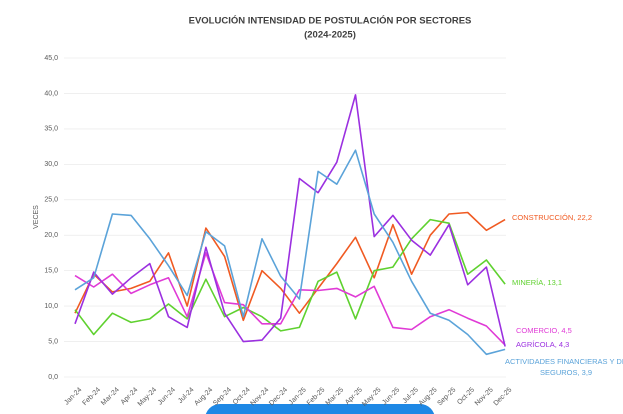 This screenshot has height=414, width=623. Describe the element at coordinates (53, 341) in the screenshot. I see `y-tick-label: 5,0` at that location.